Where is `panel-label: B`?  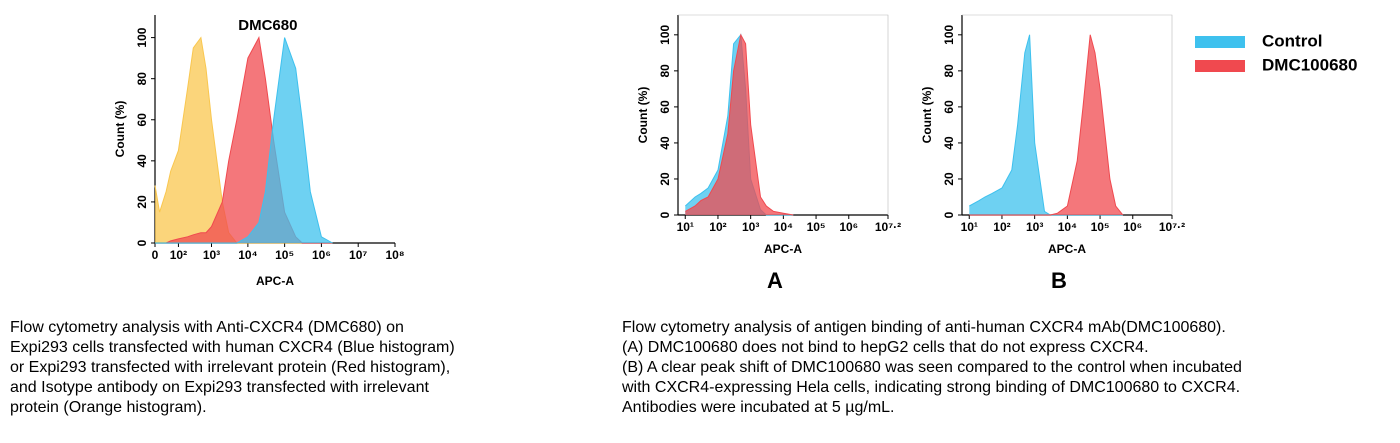 panel-label: B is located at coordinates (1059, 280).